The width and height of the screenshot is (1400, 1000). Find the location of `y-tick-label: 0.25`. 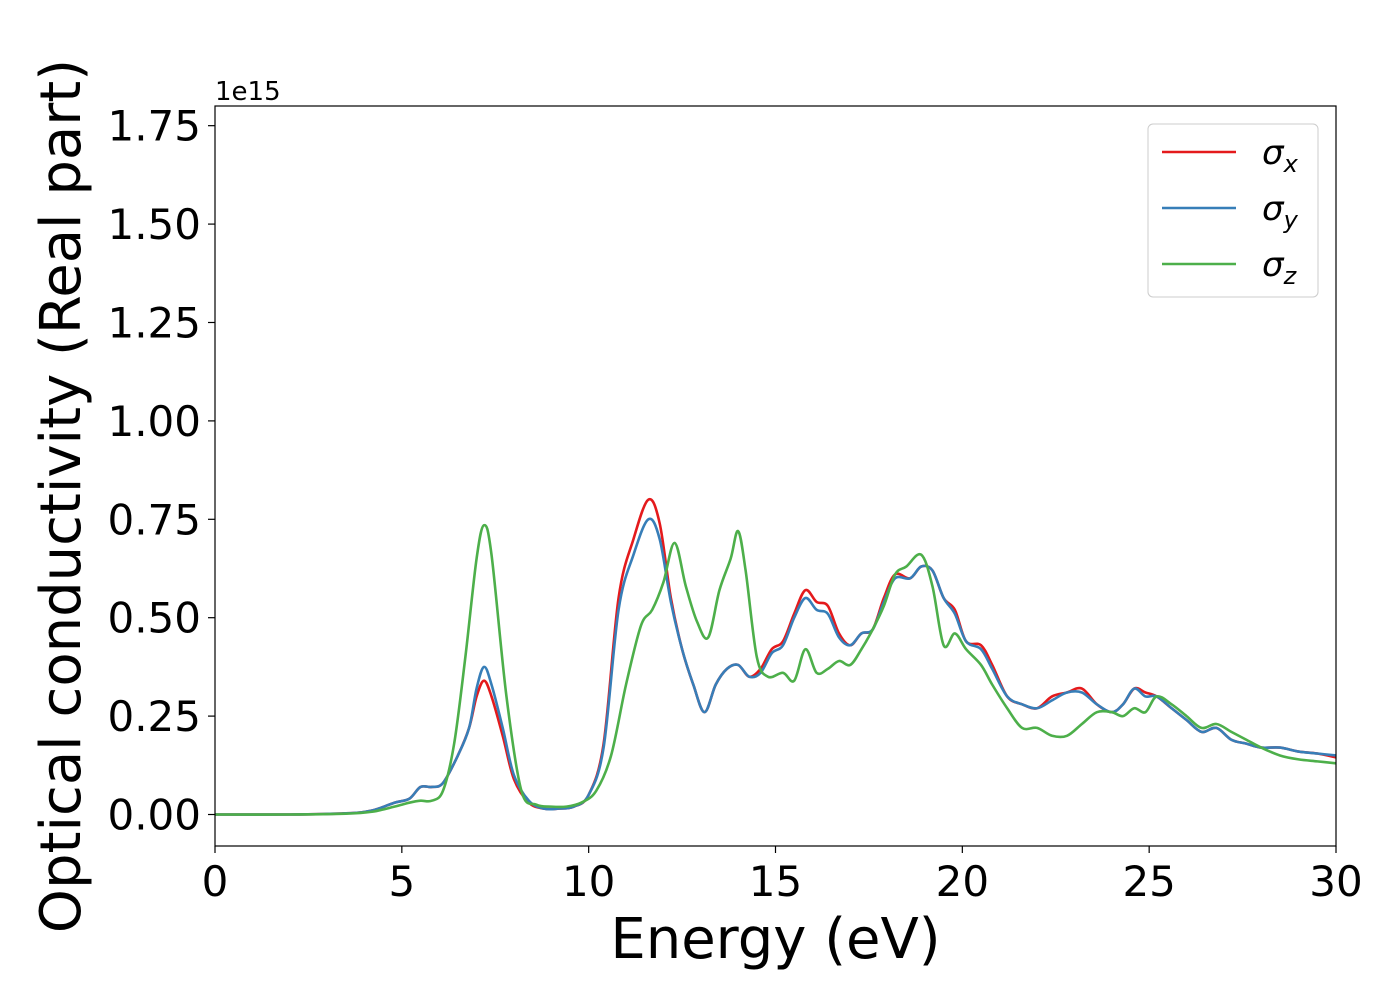

y-tick-label: 0.25 is located at coordinates (154, 716).